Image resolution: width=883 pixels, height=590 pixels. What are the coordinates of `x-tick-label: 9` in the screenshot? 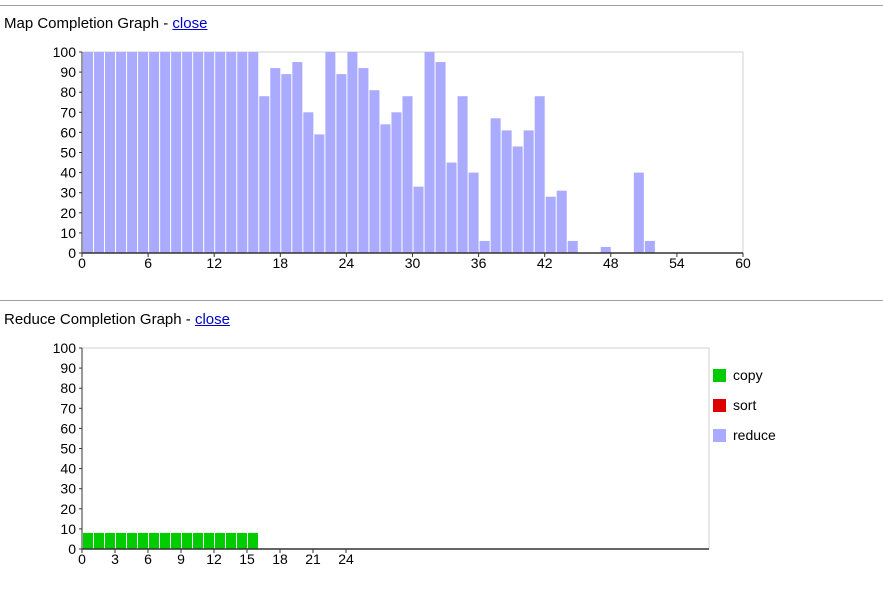 It's located at (181, 559).